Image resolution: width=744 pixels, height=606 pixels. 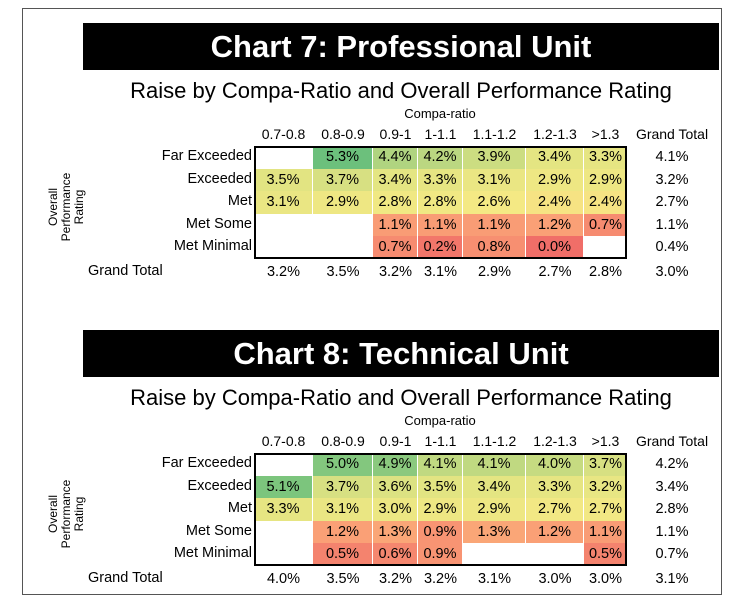 I want to click on chart-banner-title: Chart 7: Professional Unit, so click(x=401, y=46).